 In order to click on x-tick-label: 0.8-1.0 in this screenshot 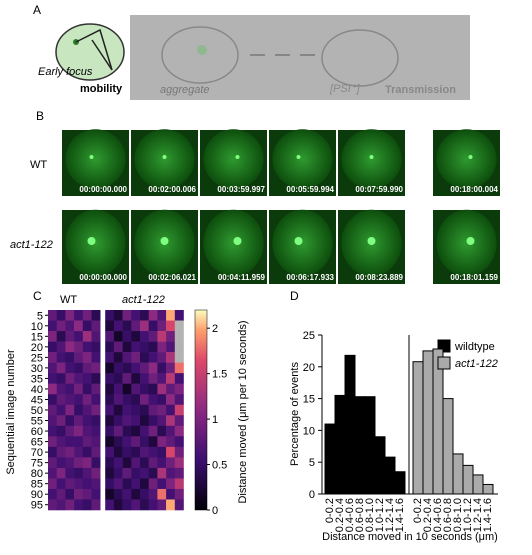, I will do `click(370, 515)`.